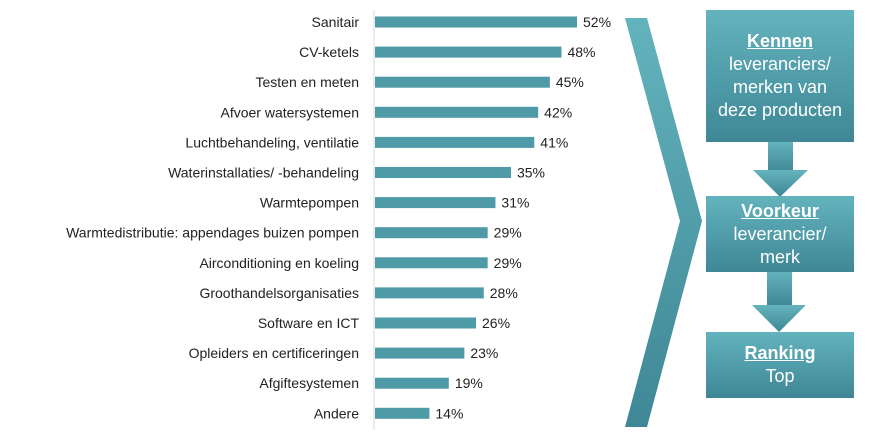 Image resolution: width=880 pixels, height=440 pixels. What do you see at coordinates (597, 22) in the screenshot?
I see `data-label: 52%` at bounding box center [597, 22].